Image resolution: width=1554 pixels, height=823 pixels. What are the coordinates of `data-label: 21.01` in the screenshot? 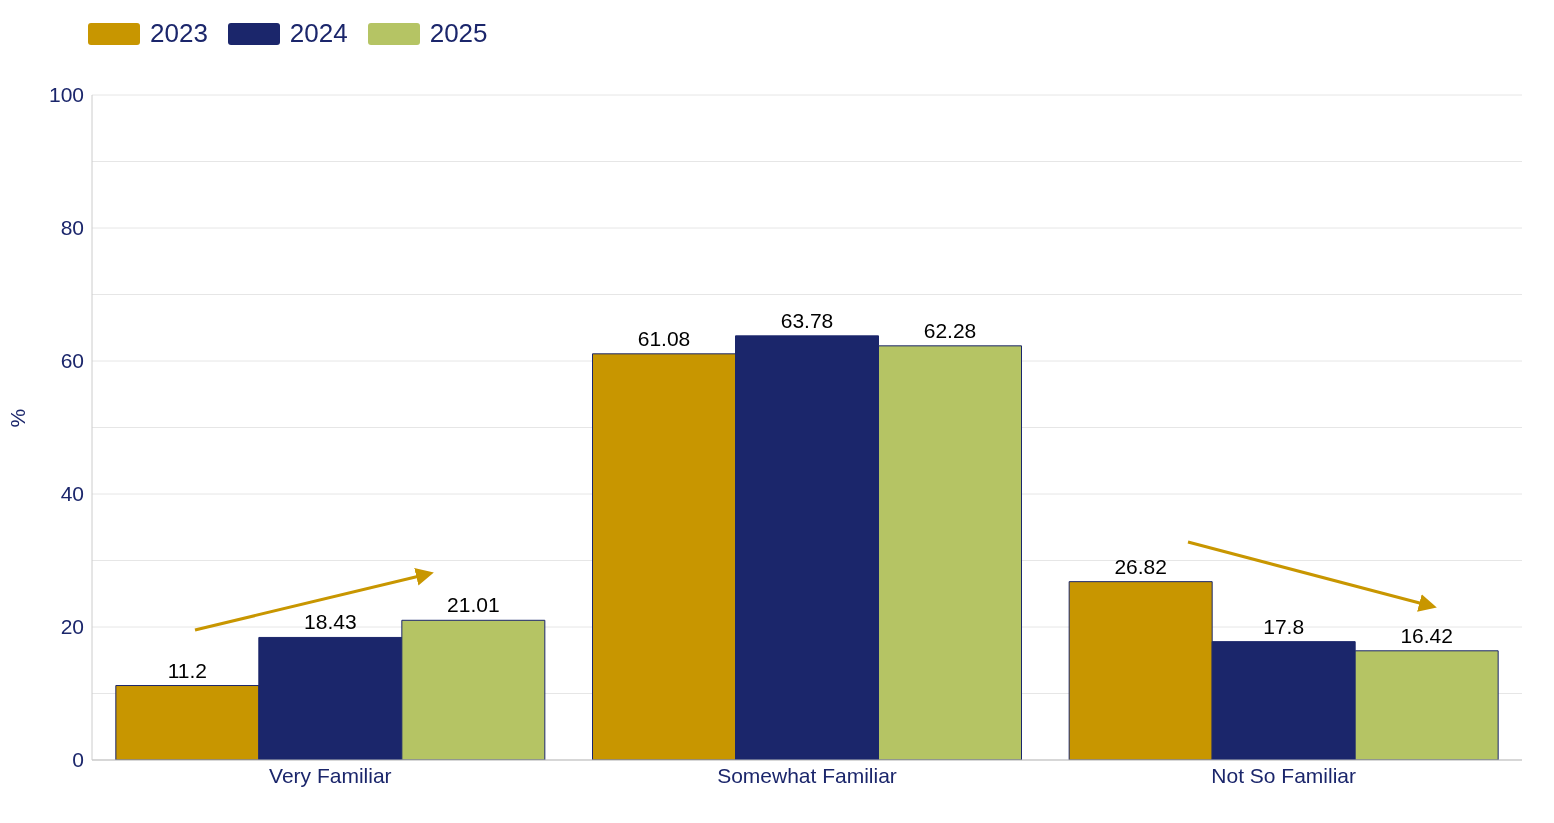 It's located at (473, 605).